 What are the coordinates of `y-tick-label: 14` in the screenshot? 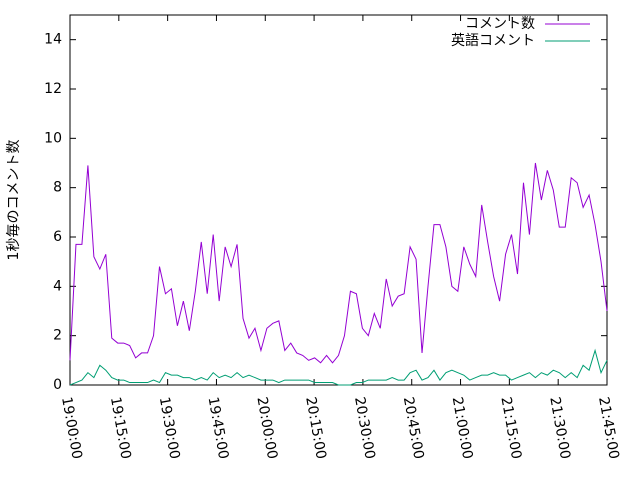 It's located at (53, 40).